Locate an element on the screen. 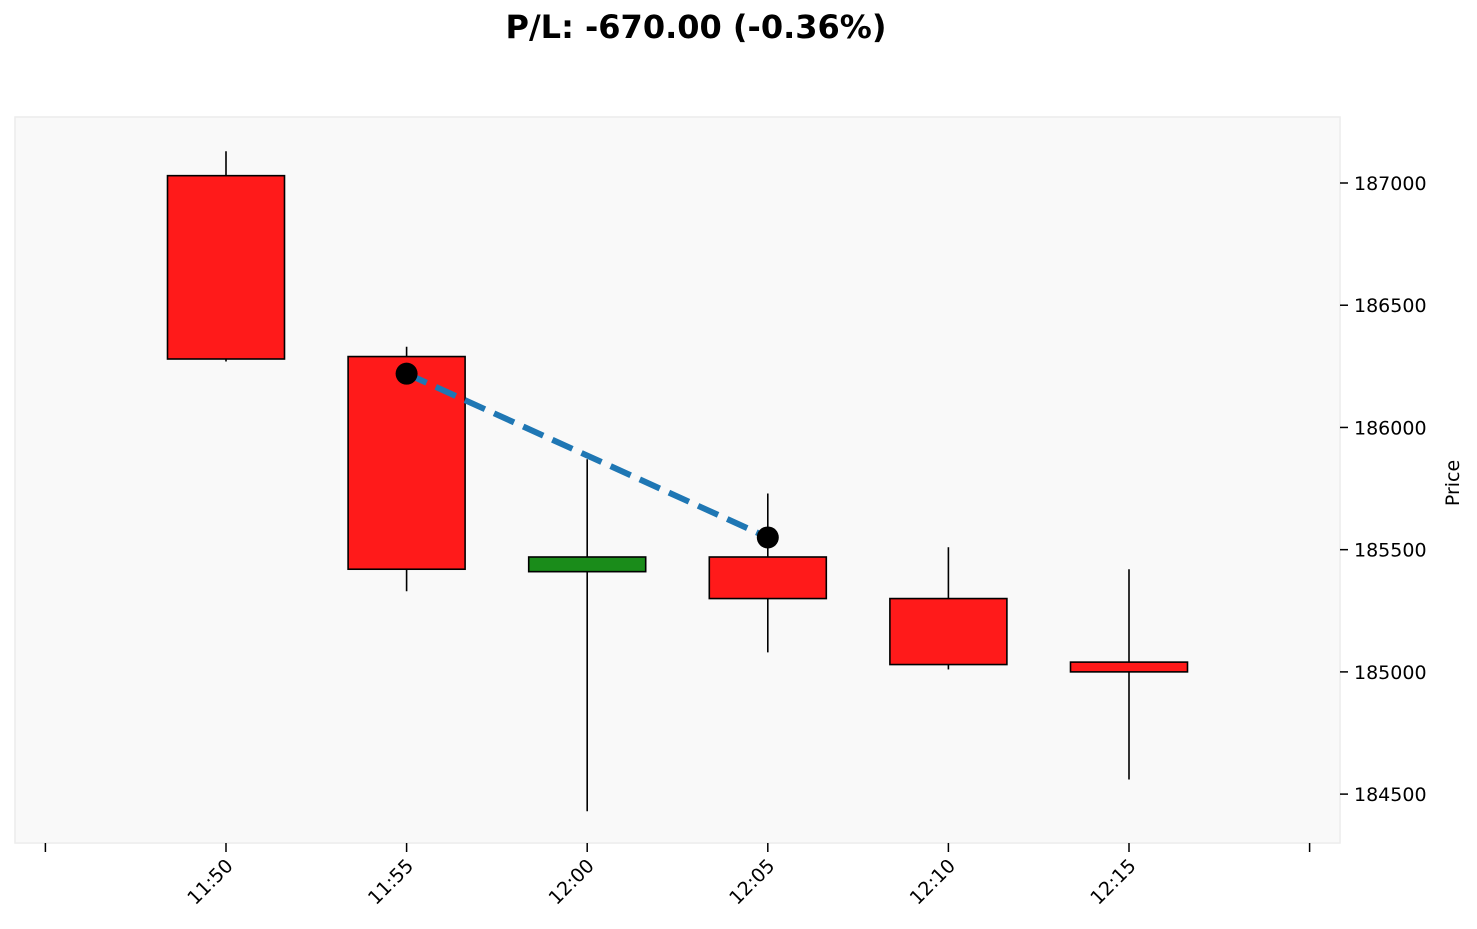 The image size is (1477, 929). y-tick-label: 186000 is located at coordinates (1390, 428).